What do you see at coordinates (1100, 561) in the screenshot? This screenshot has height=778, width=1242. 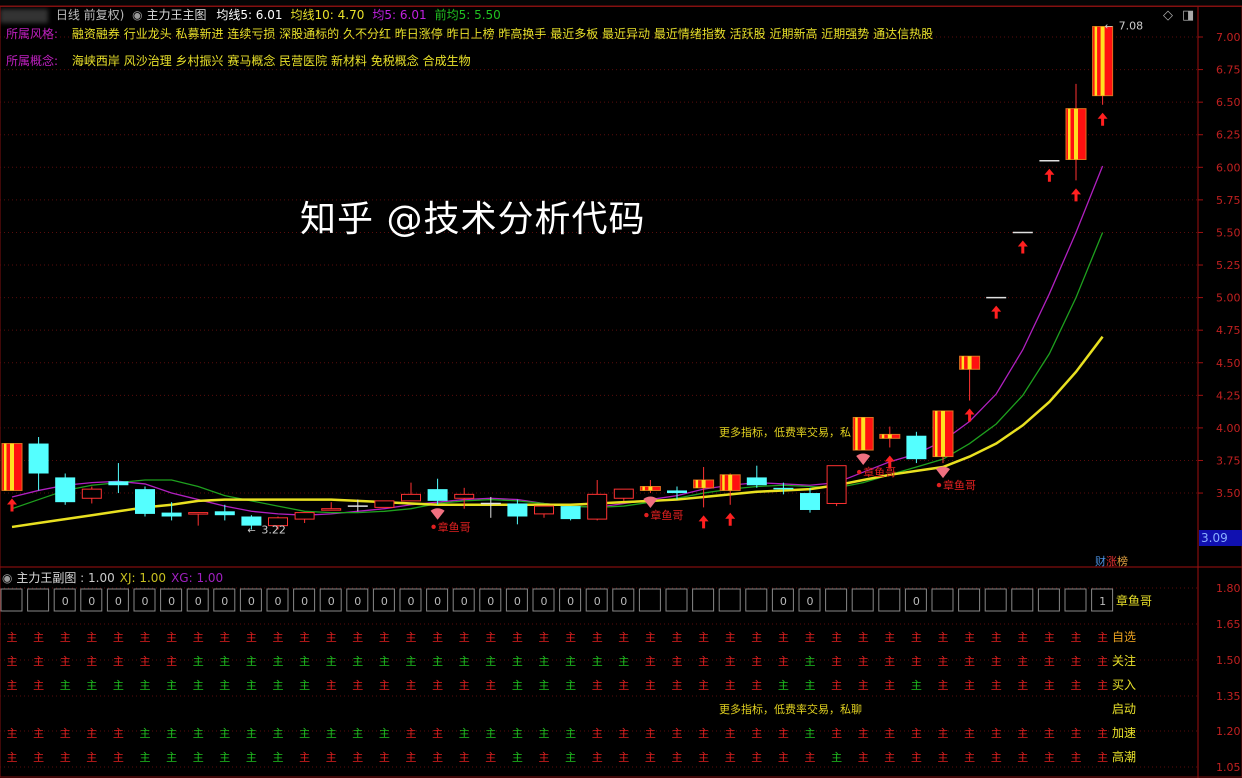 I see `rank-badge-char: 财` at bounding box center [1100, 561].